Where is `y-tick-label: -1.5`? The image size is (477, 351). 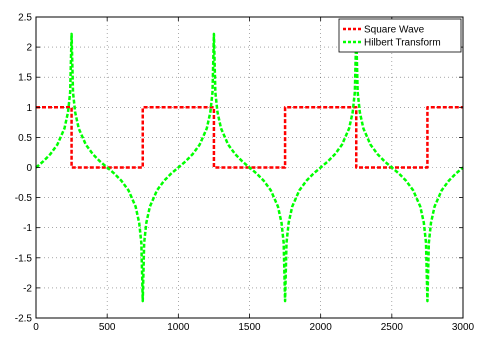
y-tick-label: -1.5 is located at coordinates (24, 258).